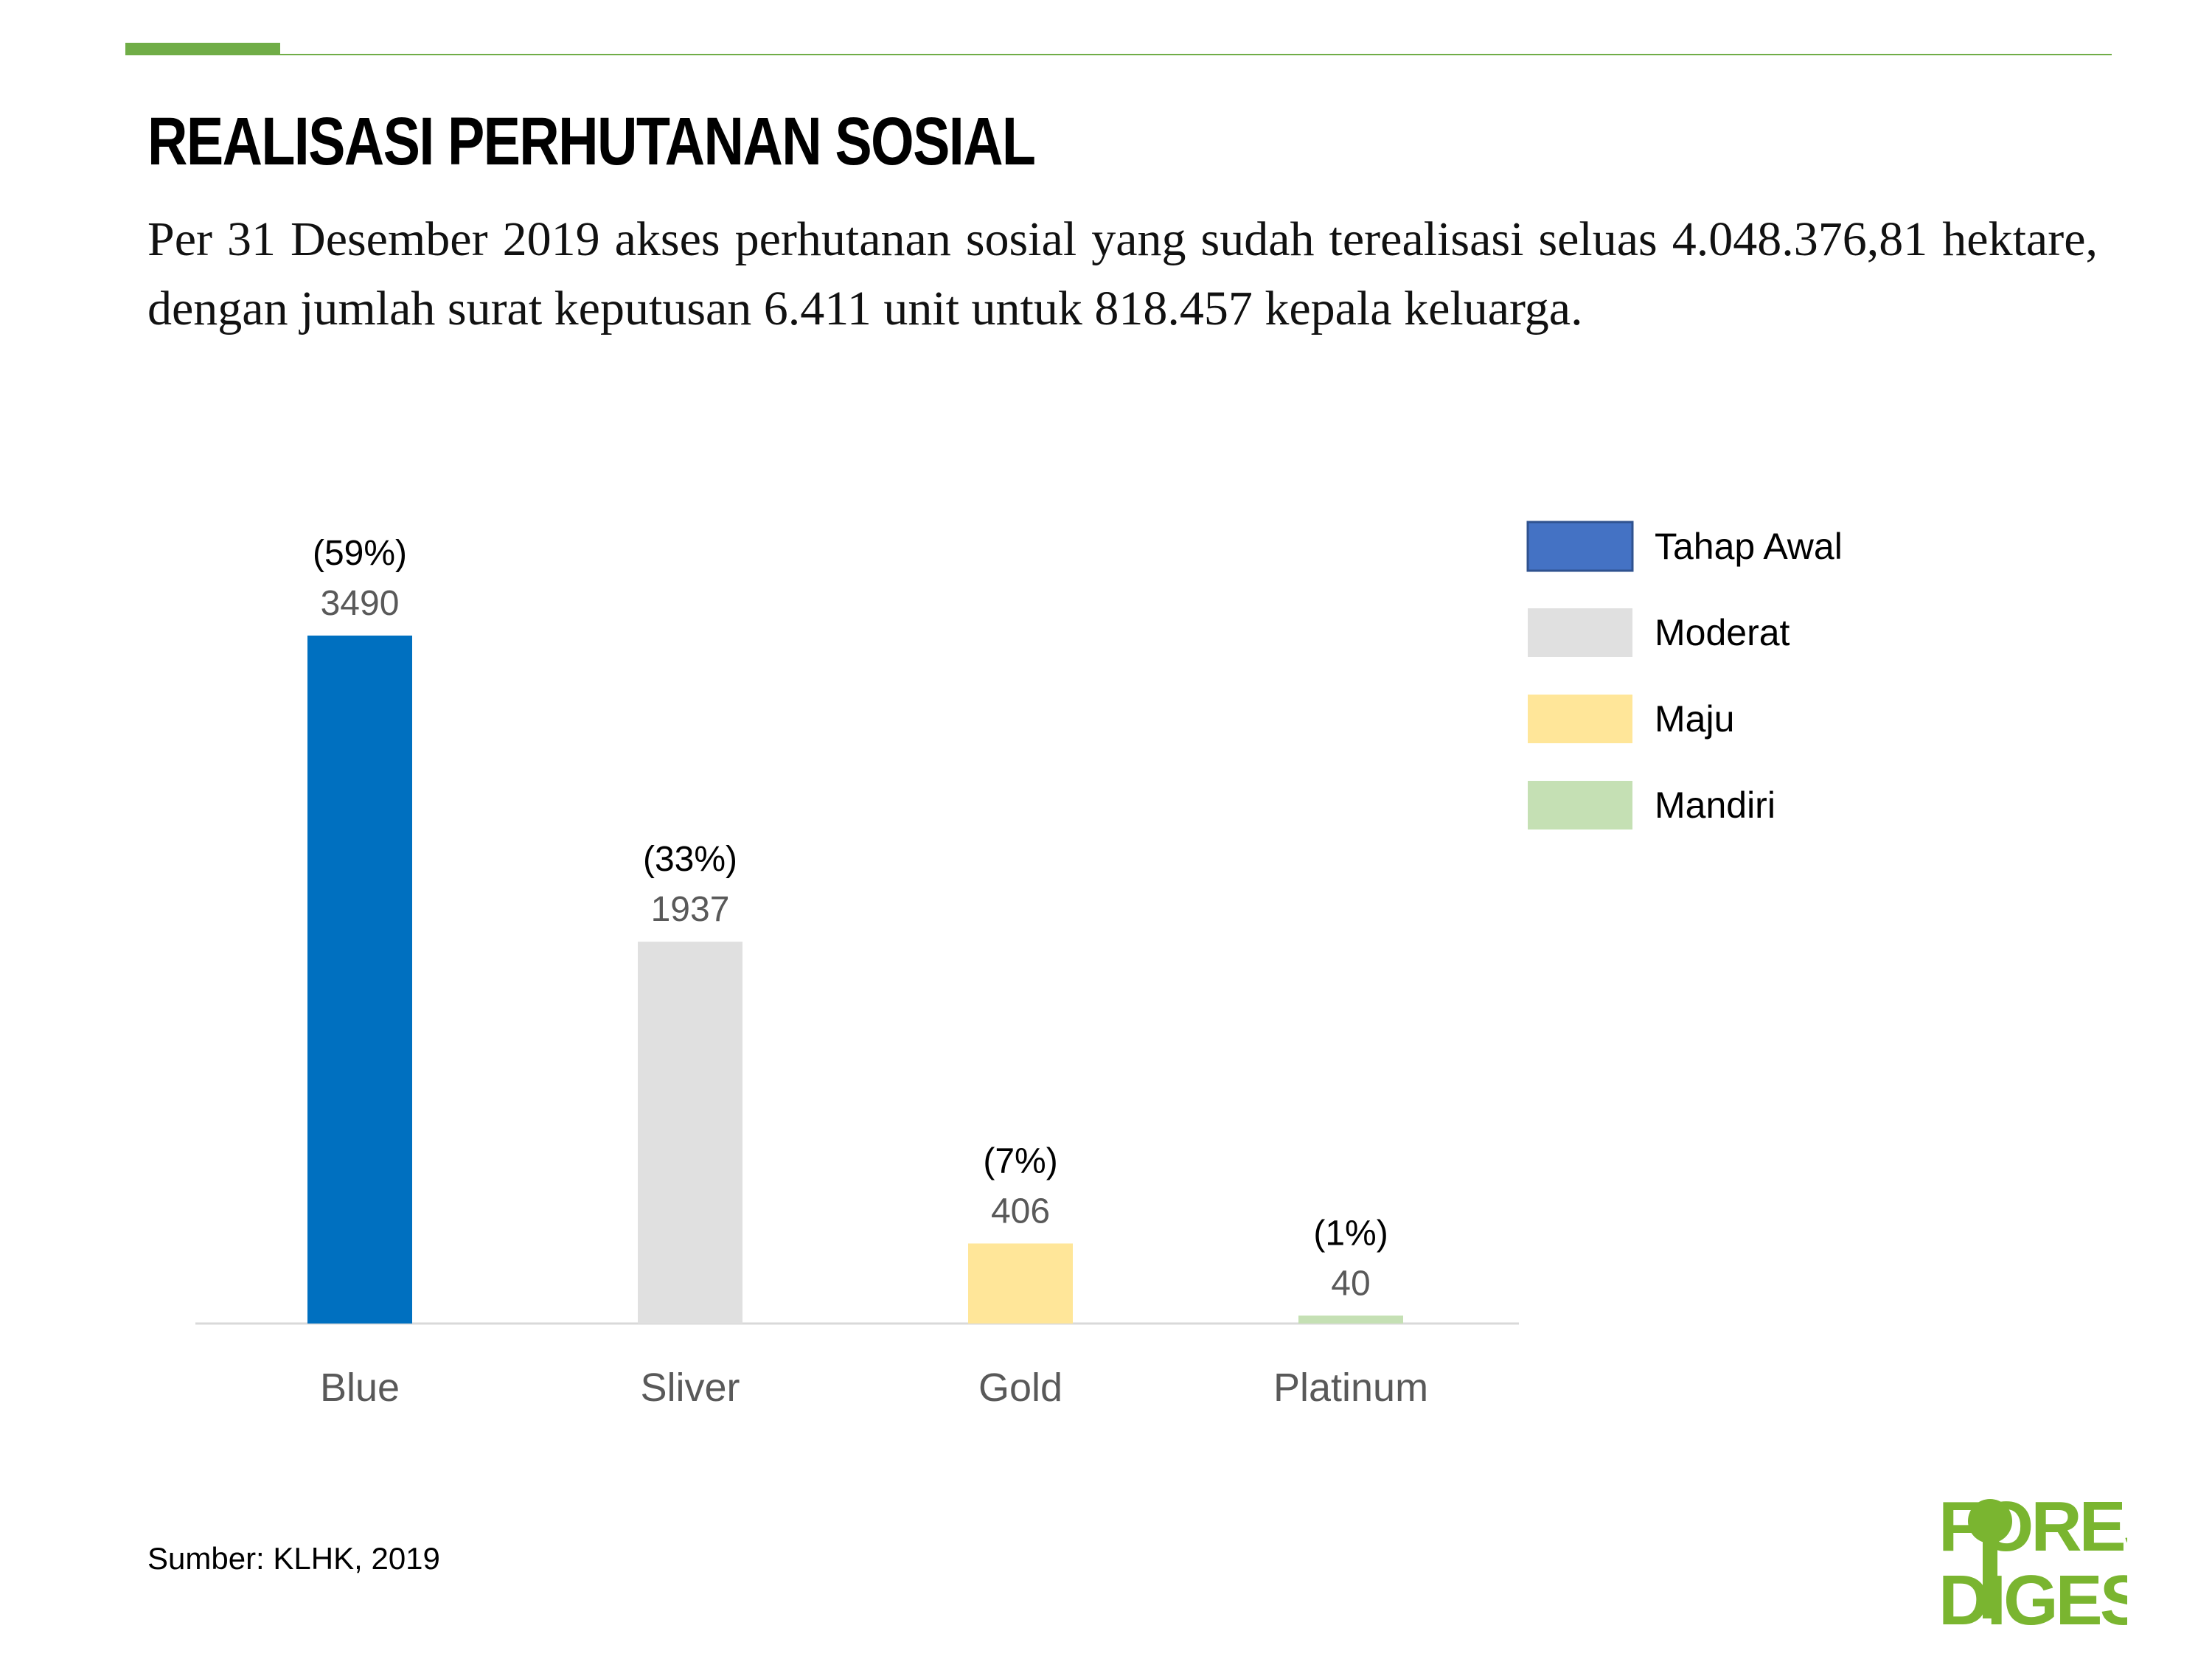  I want to click on bar-blue, so click(359, 980).